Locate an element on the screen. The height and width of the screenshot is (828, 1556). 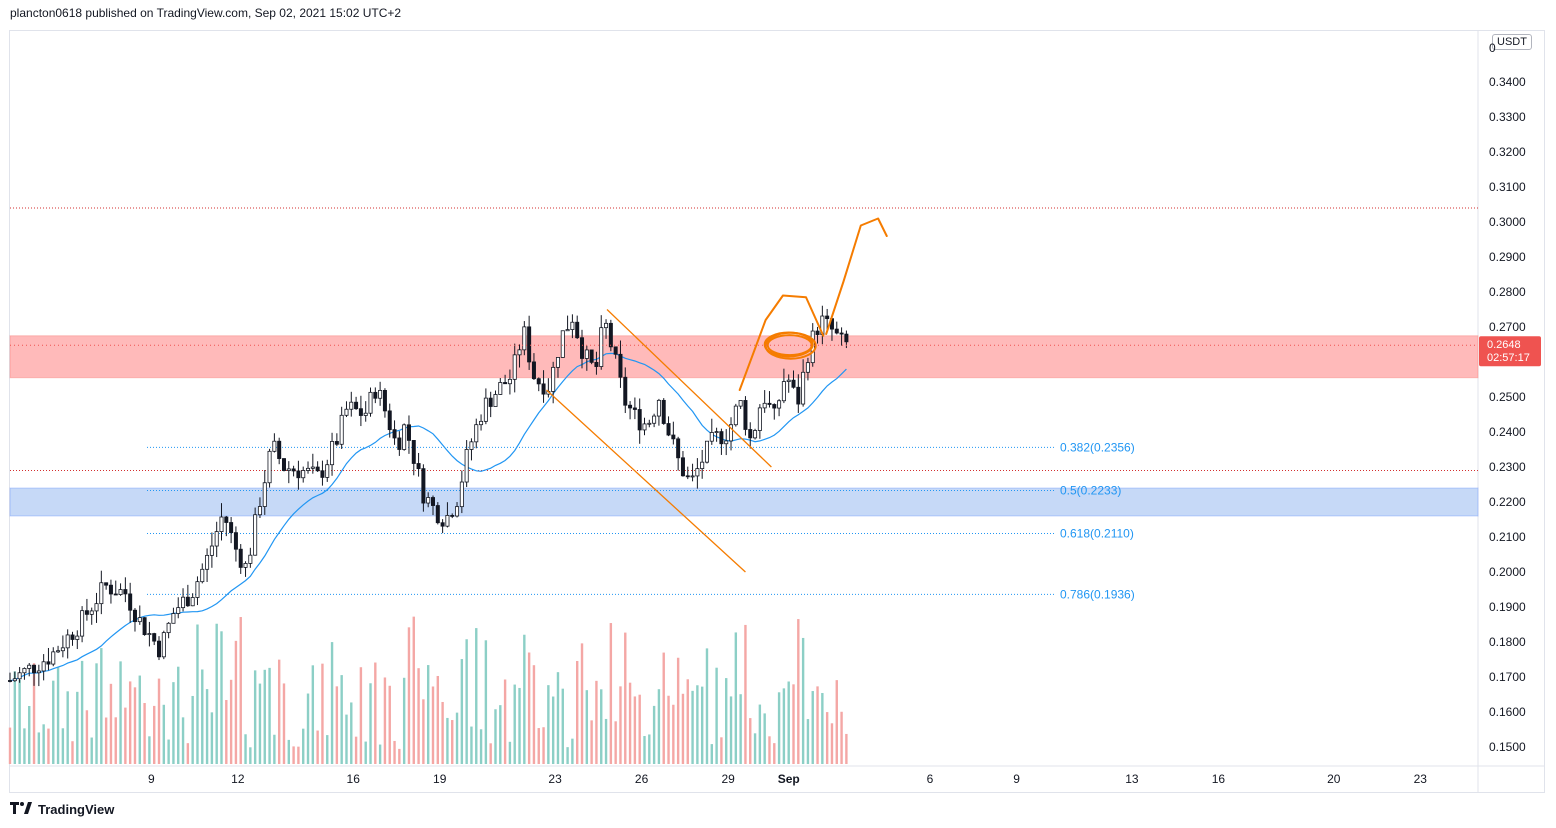
projected-path is located at coordinates (781, 342).